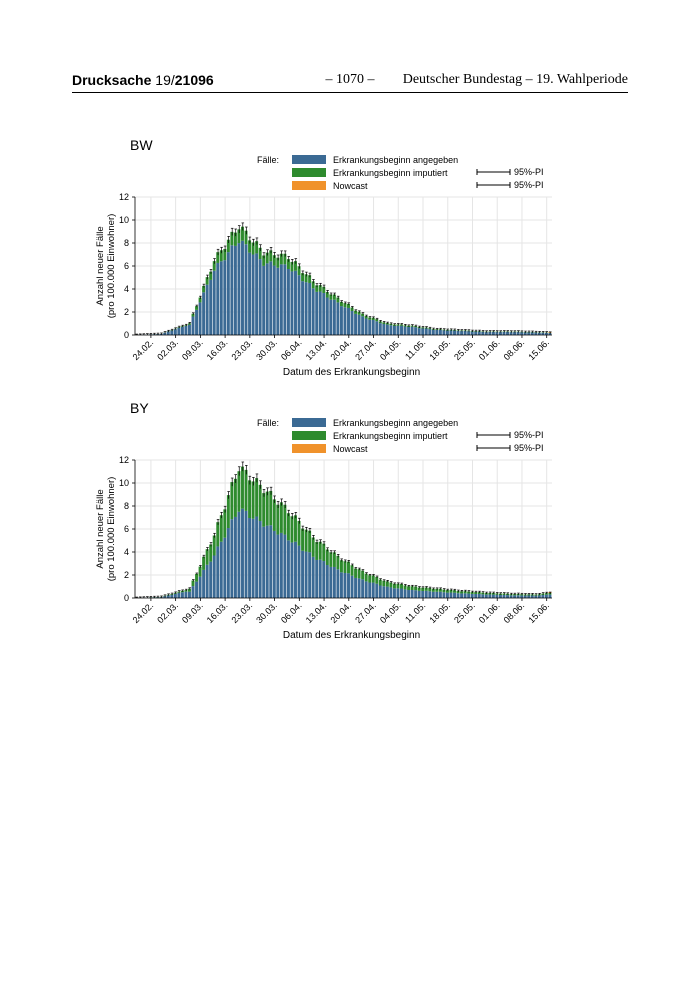 The image size is (700, 990). What do you see at coordinates (139, 408) in the screenshot?
I see `chart-title: BY` at bounding box center [139, 408].